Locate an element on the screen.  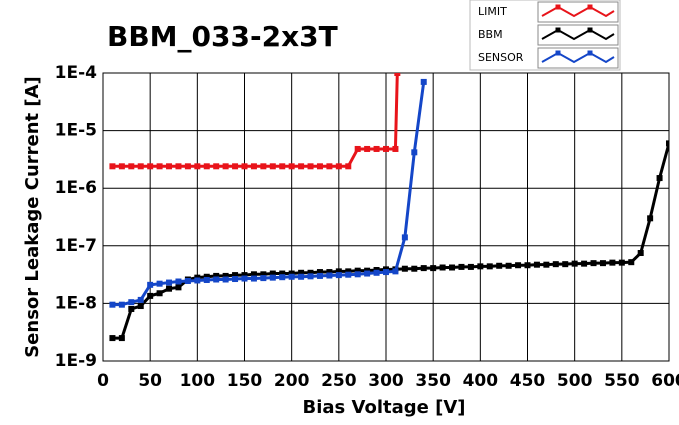
y-tick-label: 1E-8 is located at coordinates (76, 303).